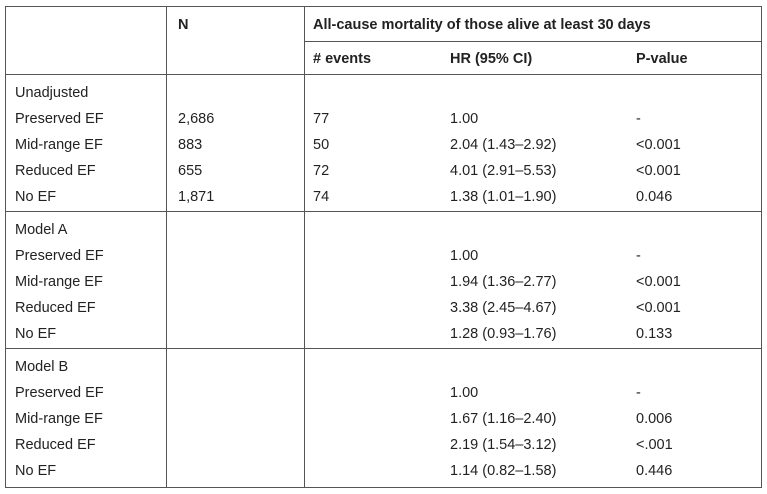 The image size is (767, 494). What do you see at coordinates (662, 59) in the screenshot?
I see `header-pvalue: P-value` at bounding box center [662, 59].